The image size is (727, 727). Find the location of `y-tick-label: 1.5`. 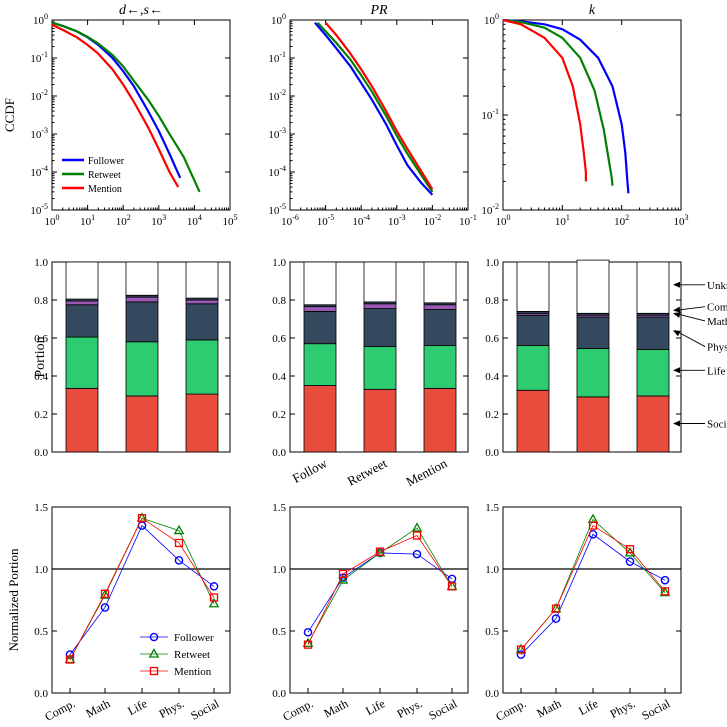

y-tick-label: 1.5 is located at coordinates (279, 508).